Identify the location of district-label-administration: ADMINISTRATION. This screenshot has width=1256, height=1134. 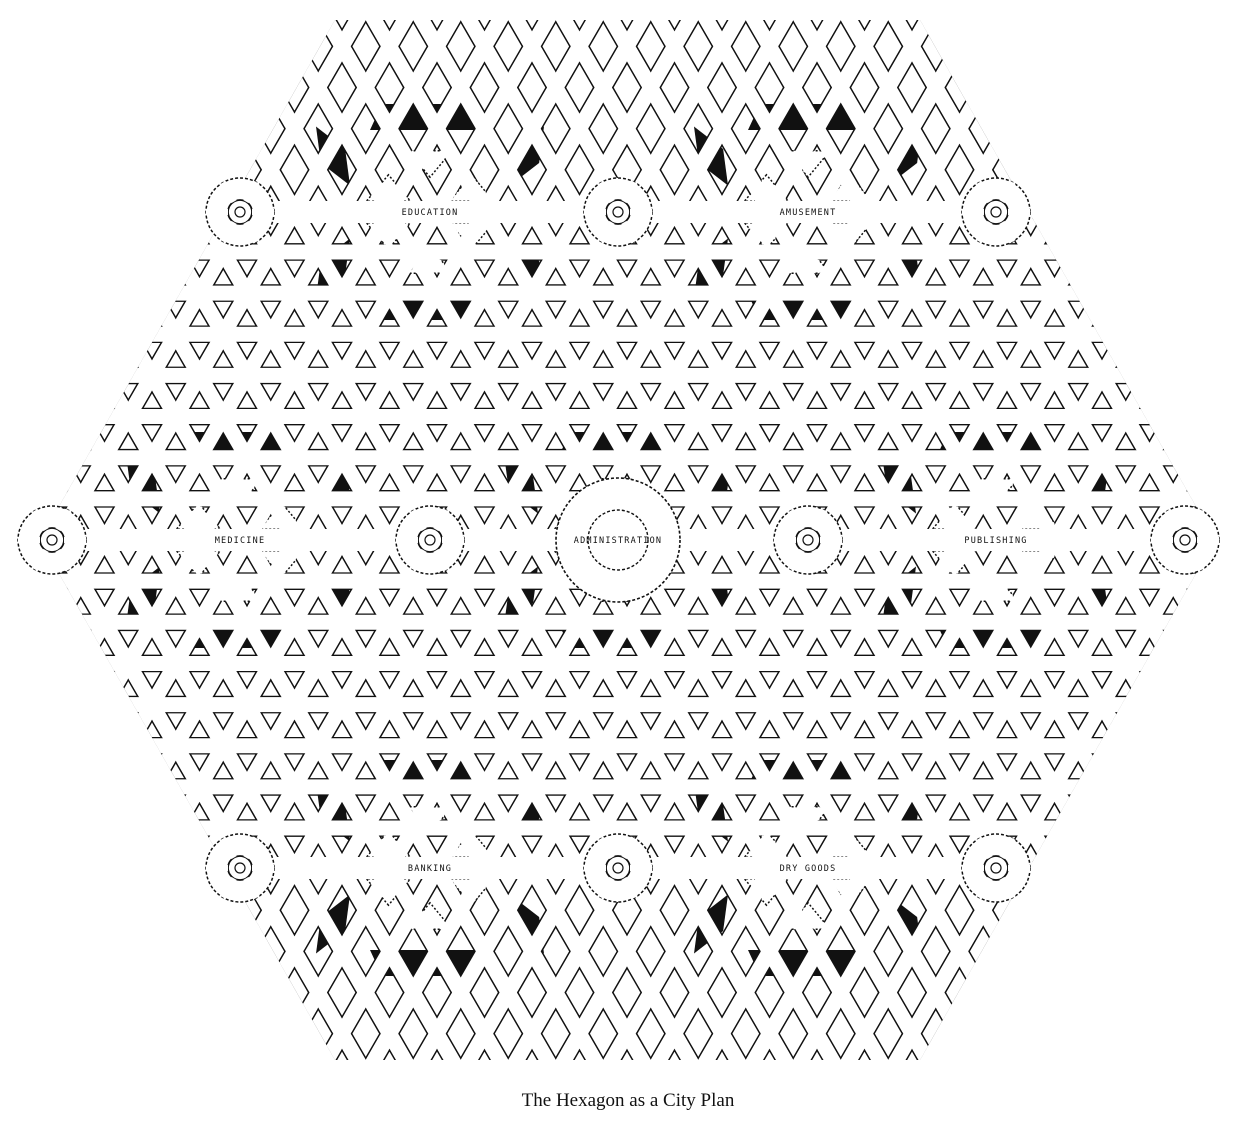
(618, 541).